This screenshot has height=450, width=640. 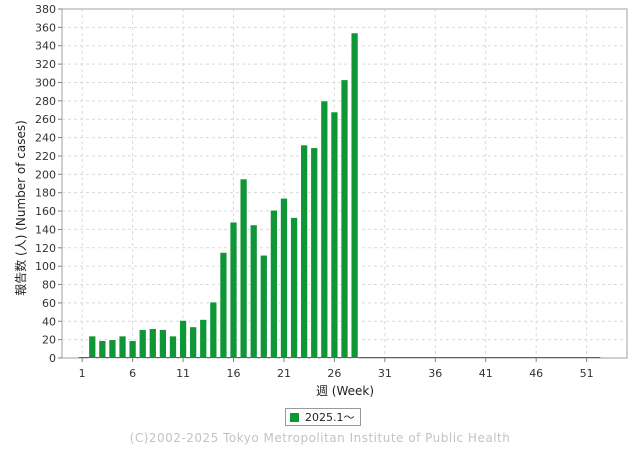 What do you see at coordinates (45, 266) in the screenshot?
I see `y-tick-label: 100` at bounding box center [45, 266].